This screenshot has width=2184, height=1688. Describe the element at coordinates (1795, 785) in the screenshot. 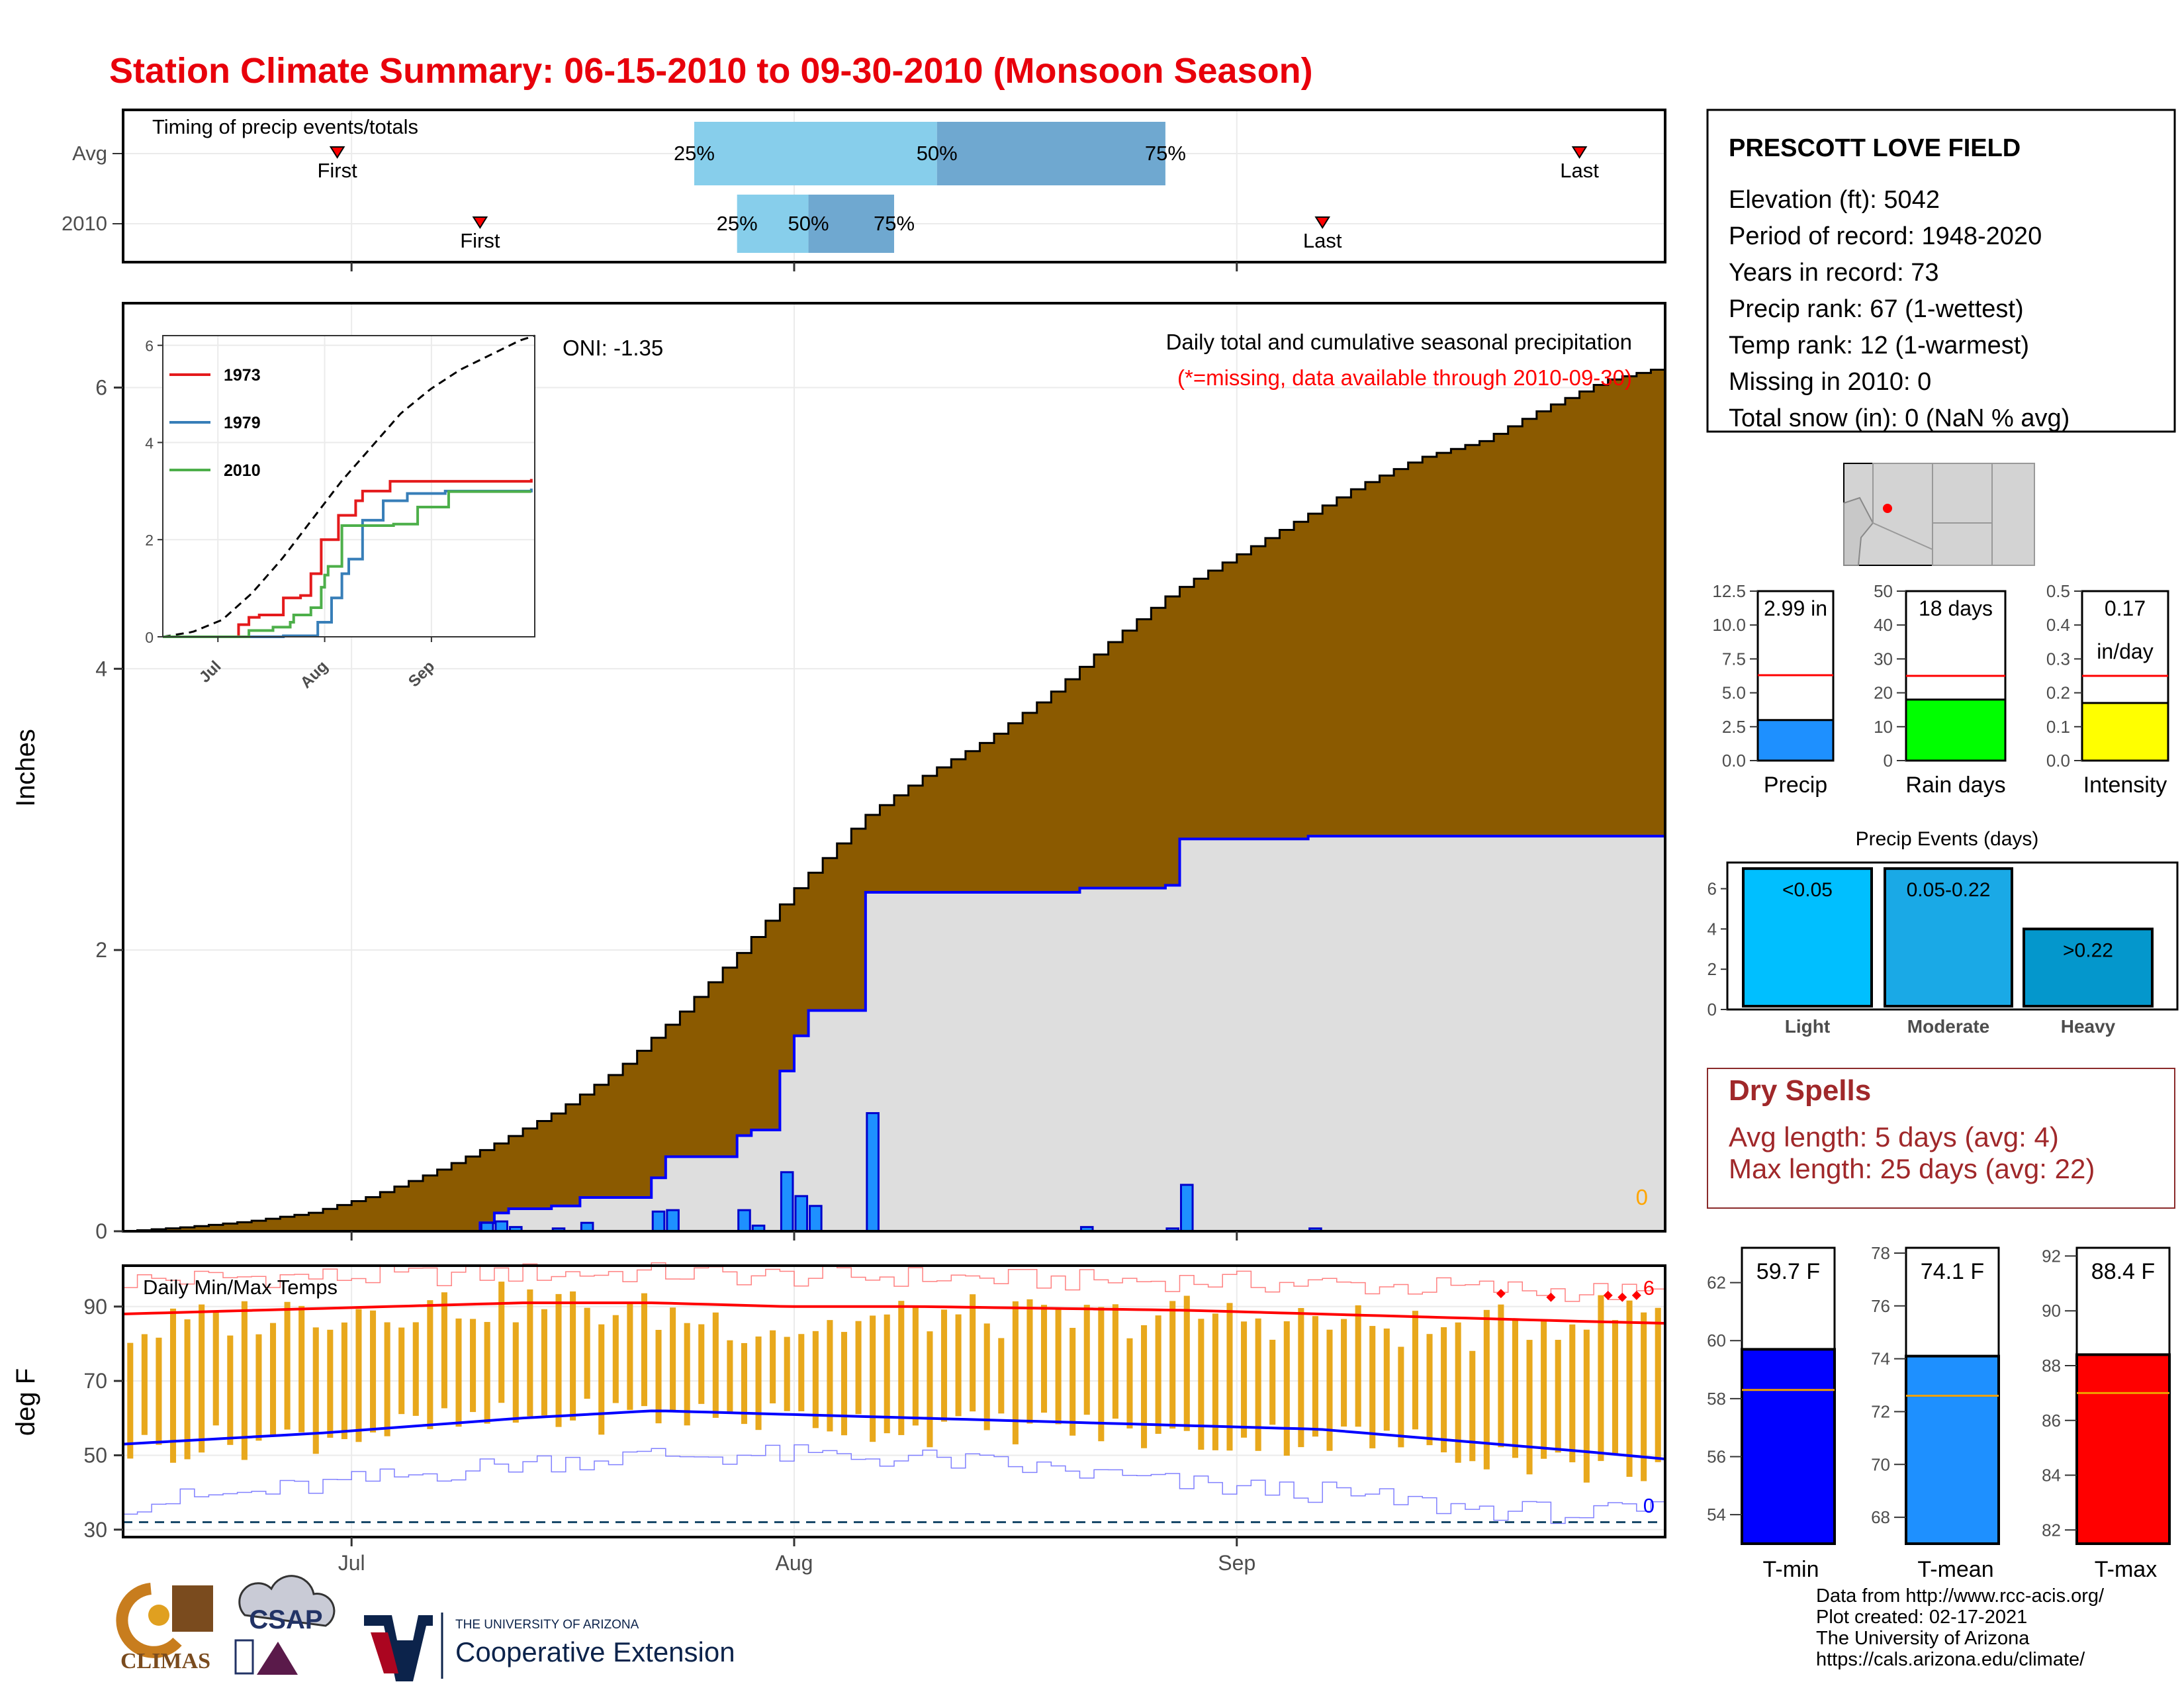

I see `summary-label: Precip` at that location.